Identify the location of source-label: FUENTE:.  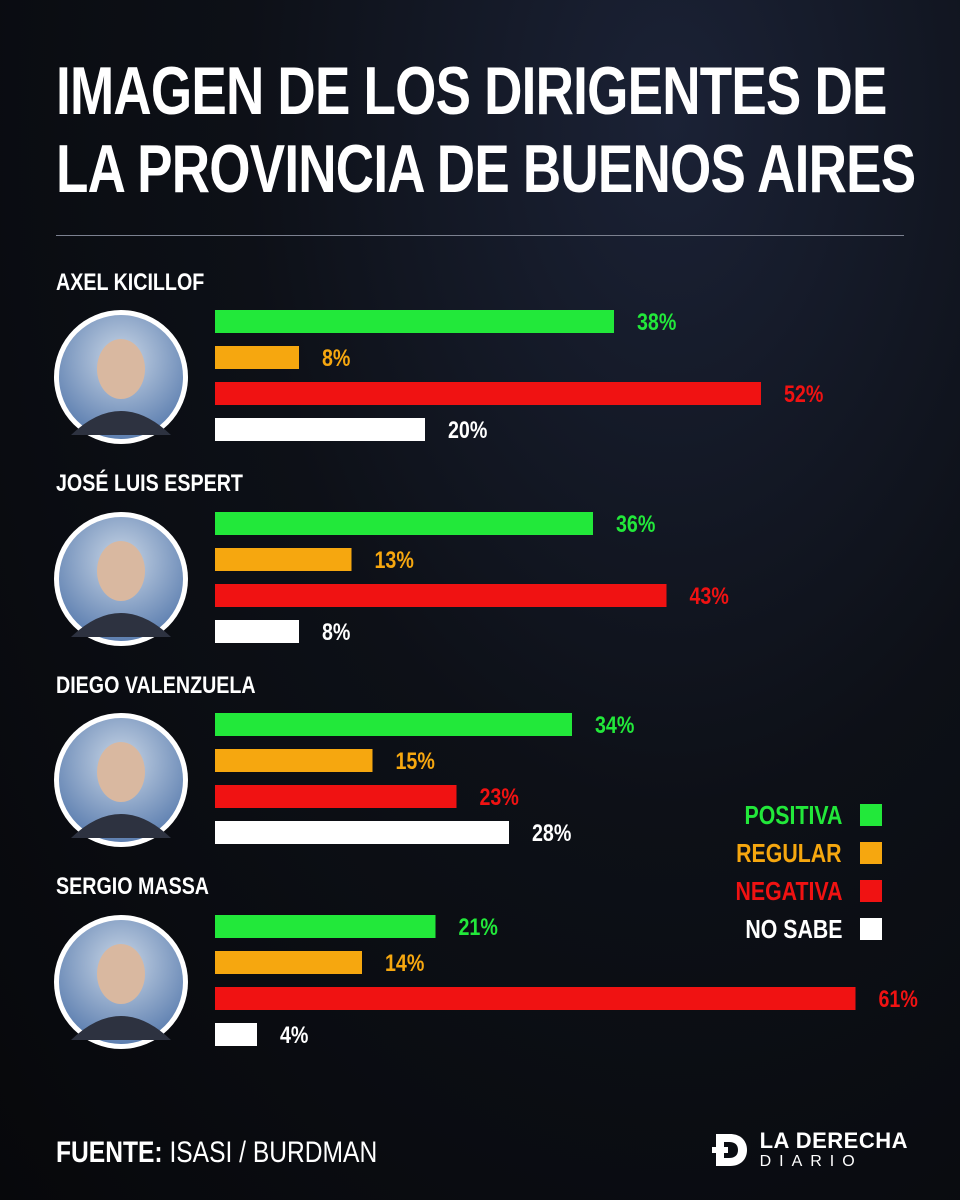
(109, 1152).